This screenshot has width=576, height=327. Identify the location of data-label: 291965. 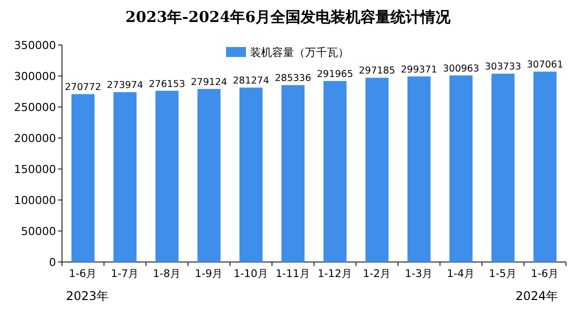
(335, 74).